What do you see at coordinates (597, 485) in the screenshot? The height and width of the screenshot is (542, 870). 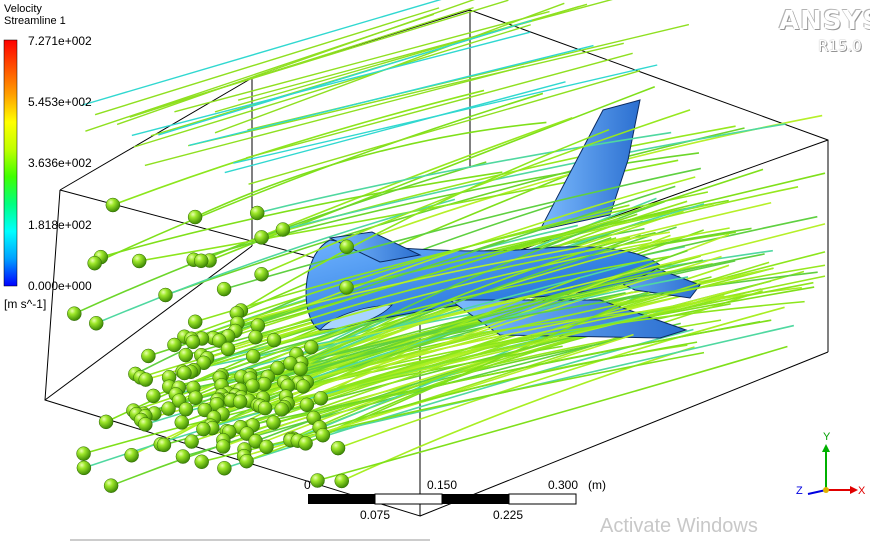 I see `scale-unit: (m)` at bounding box center [597, 485].